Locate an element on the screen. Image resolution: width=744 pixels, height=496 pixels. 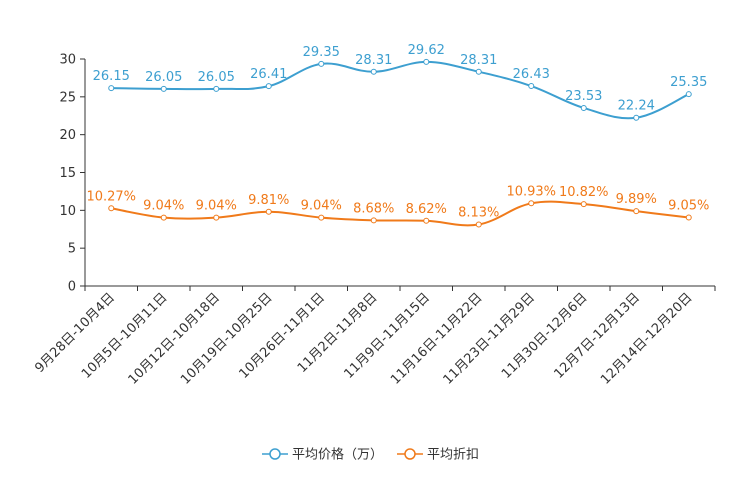
y-tick-label: 15 is located at coordinates (67, 173).